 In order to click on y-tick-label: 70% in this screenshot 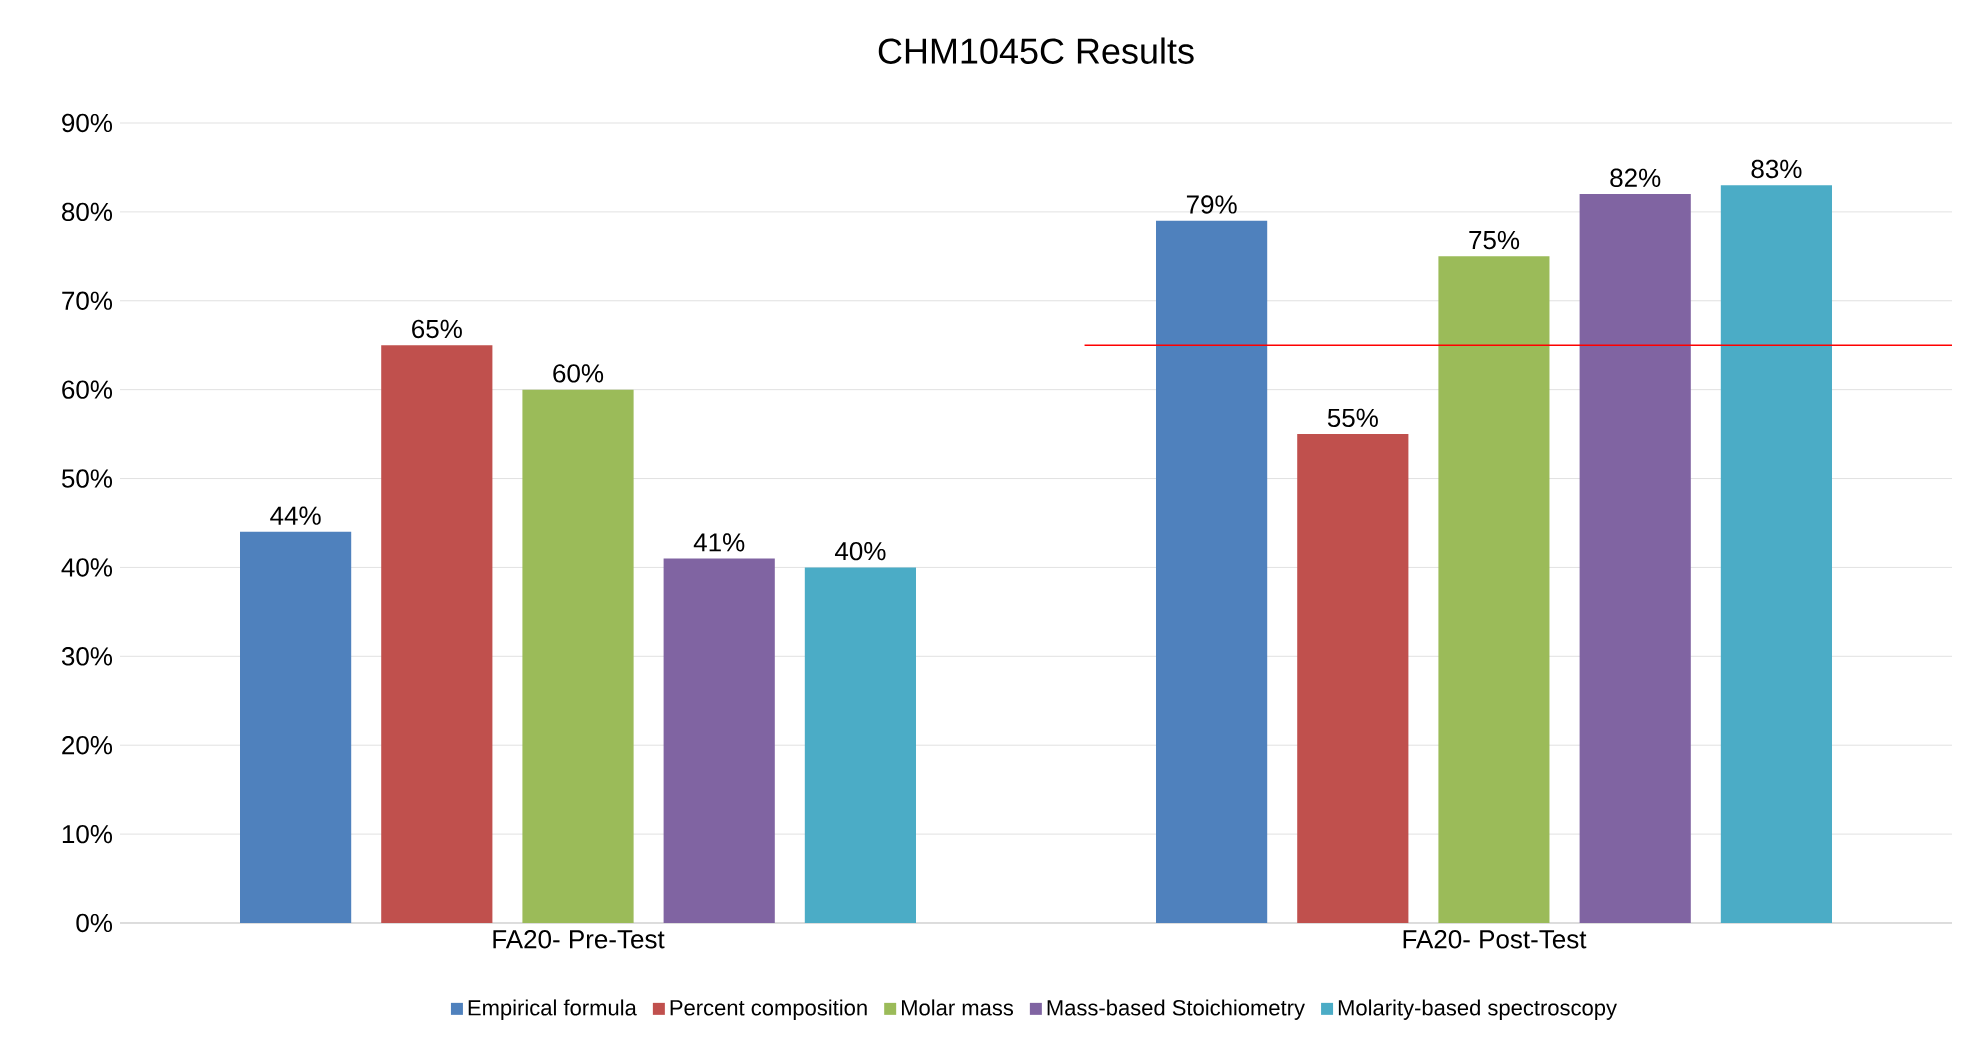, I will do `click(87, 300)`.